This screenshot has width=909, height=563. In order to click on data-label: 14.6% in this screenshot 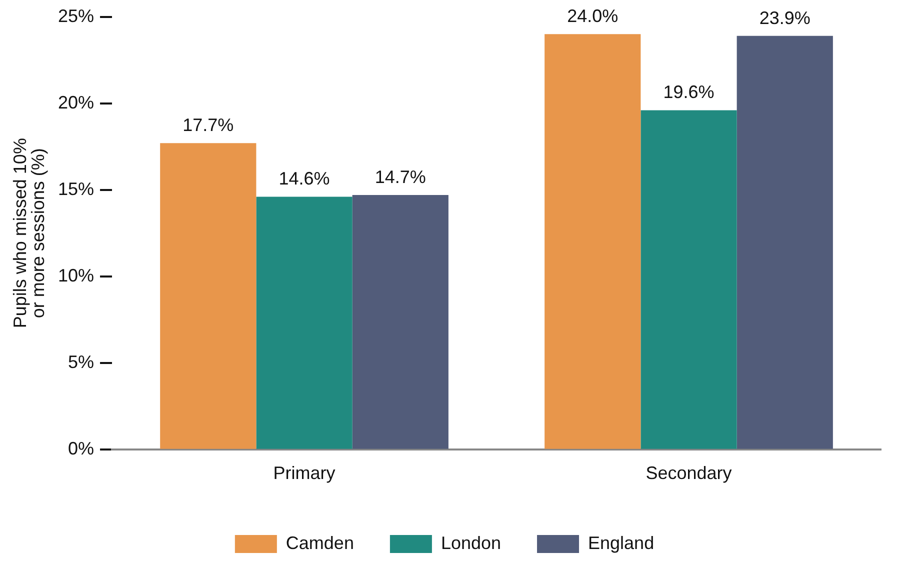, I will do `click(304, 178)`.